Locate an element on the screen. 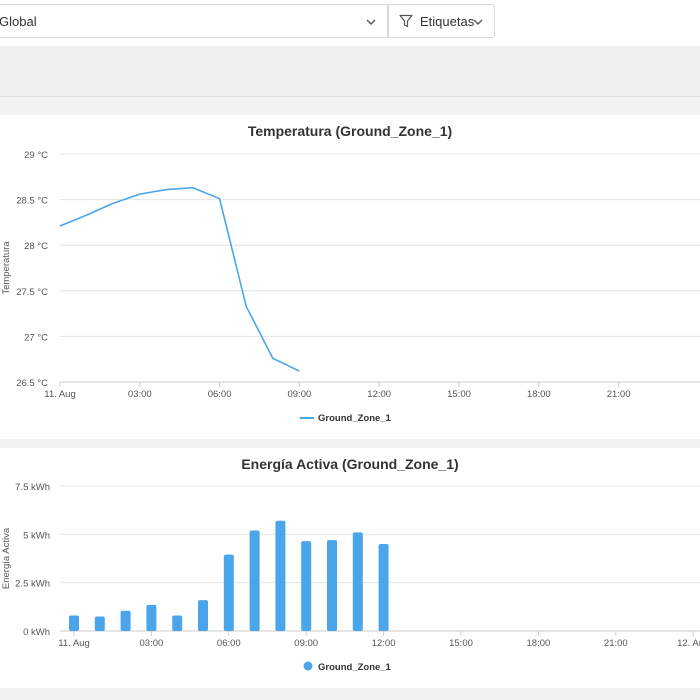 This screenshot has height=700, width=700. y-tick-label: 2.5 kWh is located at coordinates (32, 584).